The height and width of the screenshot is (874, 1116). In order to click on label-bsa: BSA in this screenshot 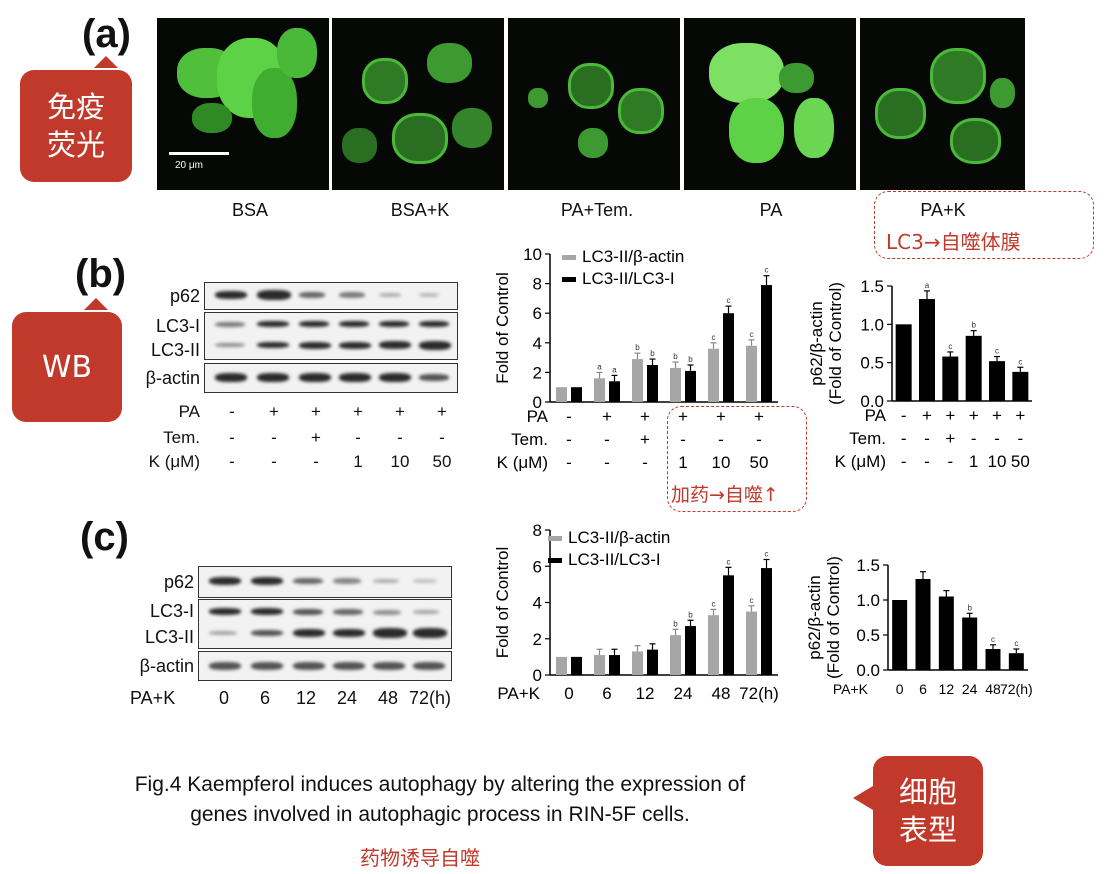, I will do `click(250, 210)`.